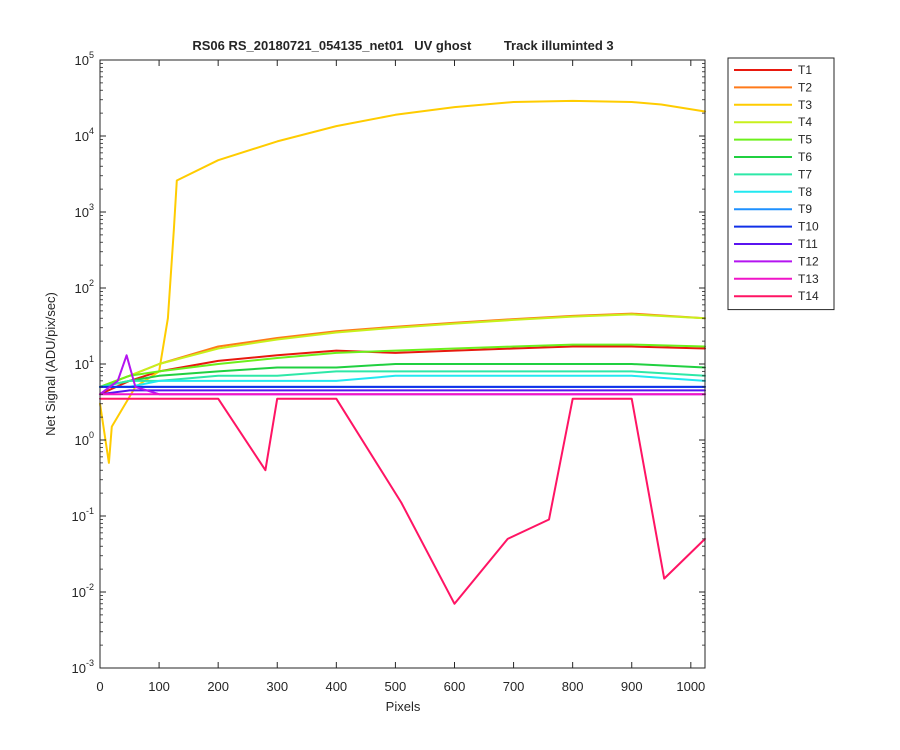  Describe the element at coordinates (808, 244) in the screenshot. I see `legend-label: T11` at that location.